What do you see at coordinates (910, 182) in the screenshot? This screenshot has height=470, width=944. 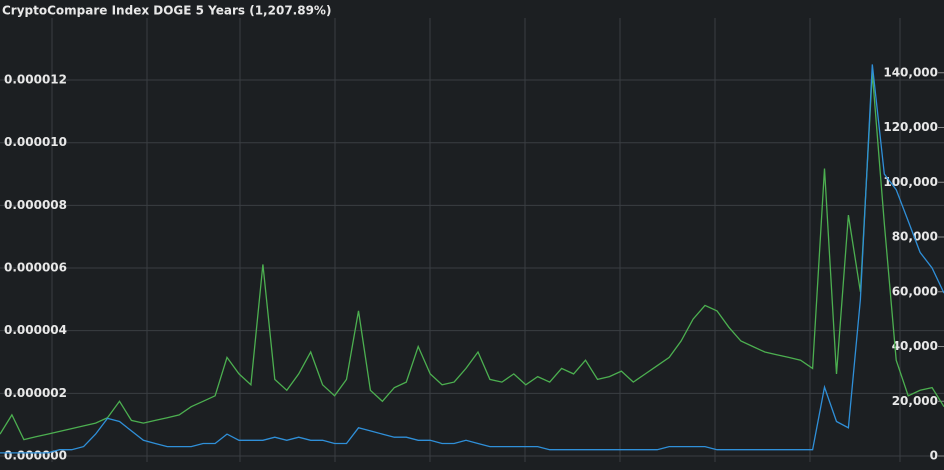 I see `y2-tick-label: 100,000` at bounding box center [910, 182].